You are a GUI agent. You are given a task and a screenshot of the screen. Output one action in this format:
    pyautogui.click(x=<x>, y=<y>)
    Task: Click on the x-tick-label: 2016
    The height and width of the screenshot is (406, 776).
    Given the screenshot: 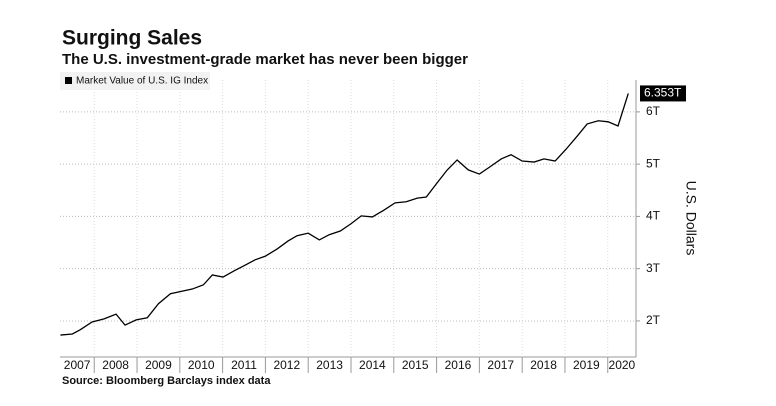 What is the action you would take?
    pyautogui.click(x=458, y=365)
    